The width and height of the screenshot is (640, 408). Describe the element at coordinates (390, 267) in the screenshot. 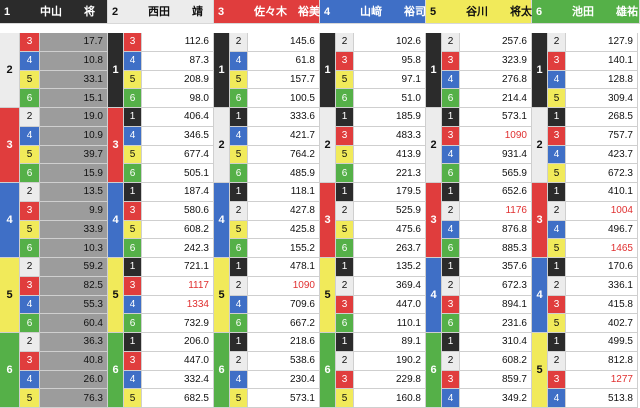

I see `odds-value: 135.2` at that location.